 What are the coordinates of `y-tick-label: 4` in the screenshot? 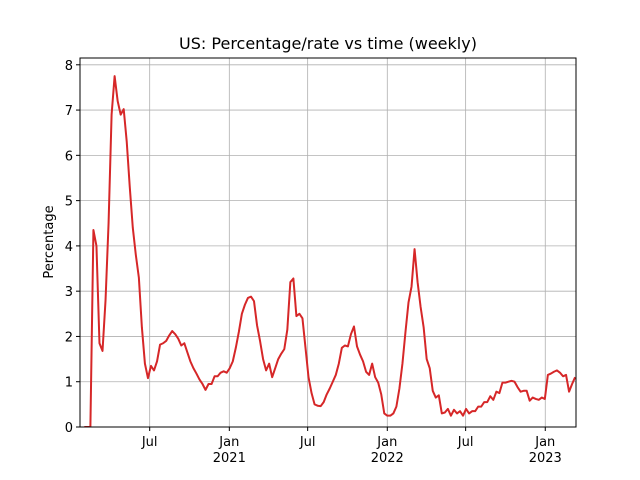 It's located at (69, 247).